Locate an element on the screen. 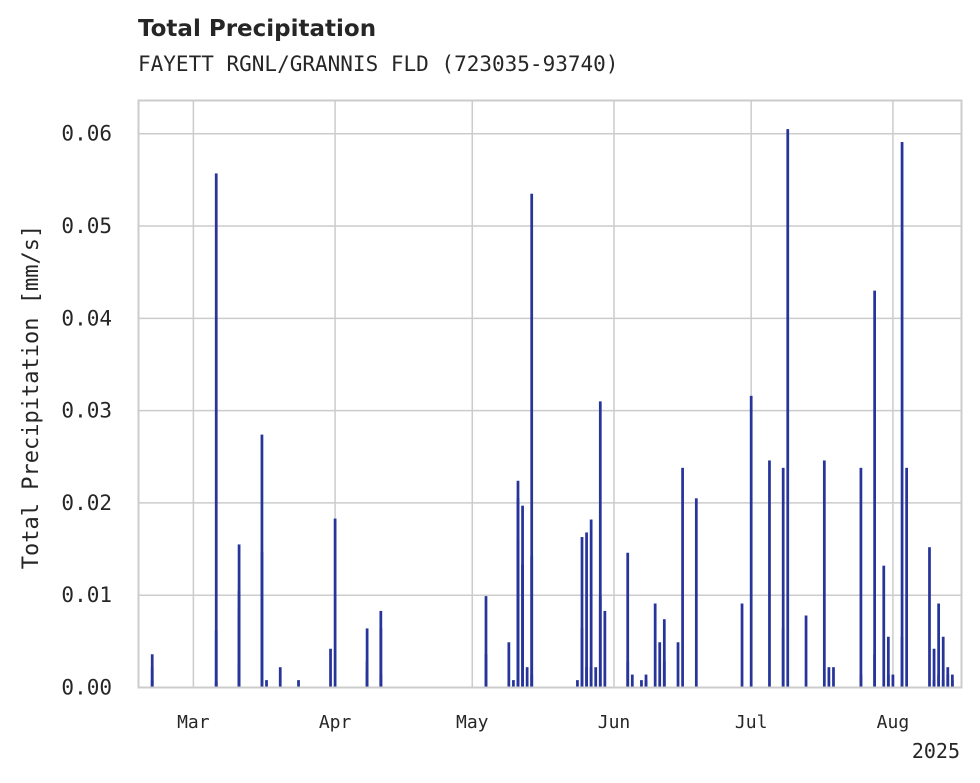  x-tick-label: Jul is located at coordinates (751, 722).